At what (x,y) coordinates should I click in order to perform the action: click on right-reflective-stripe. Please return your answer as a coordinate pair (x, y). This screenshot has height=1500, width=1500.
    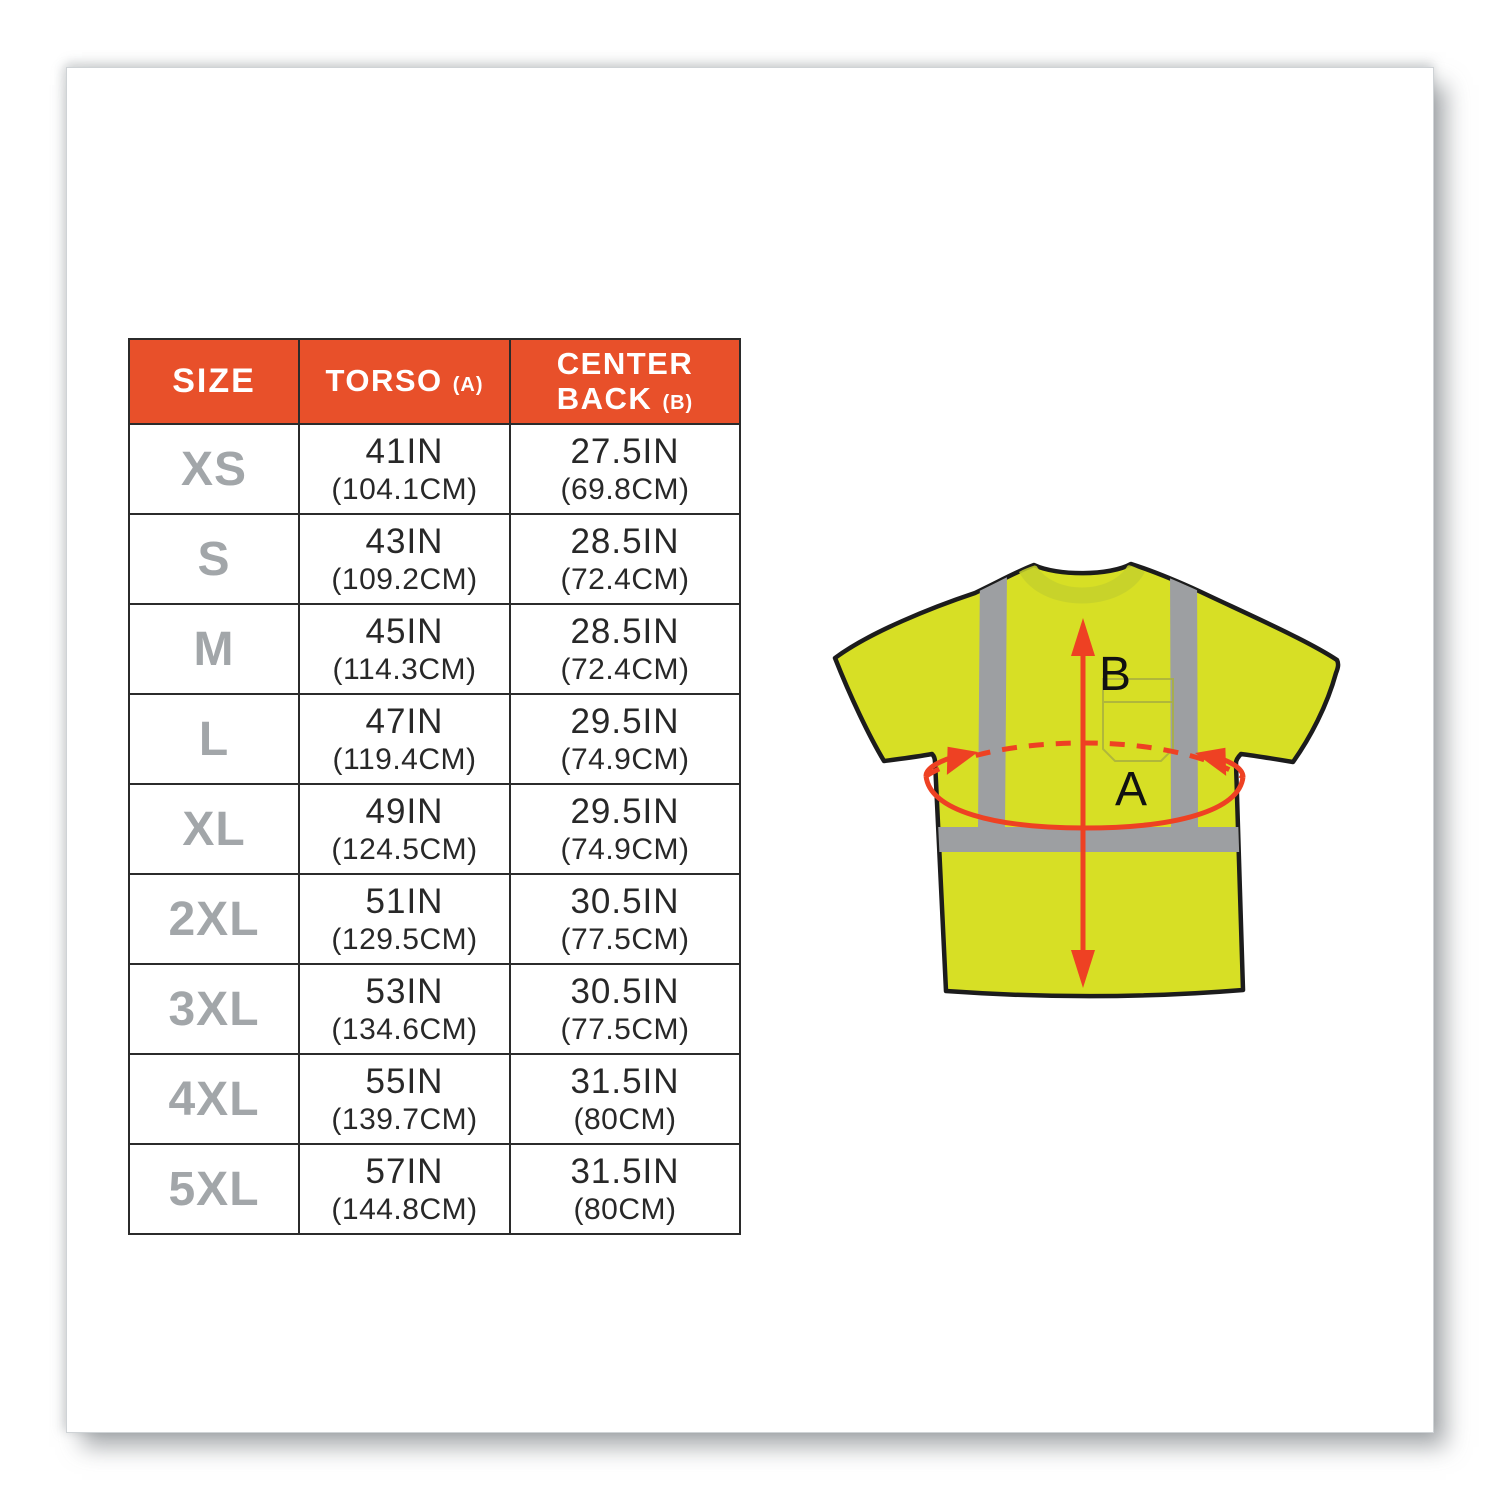
    Looking at the image, I should click on (1184, 697).